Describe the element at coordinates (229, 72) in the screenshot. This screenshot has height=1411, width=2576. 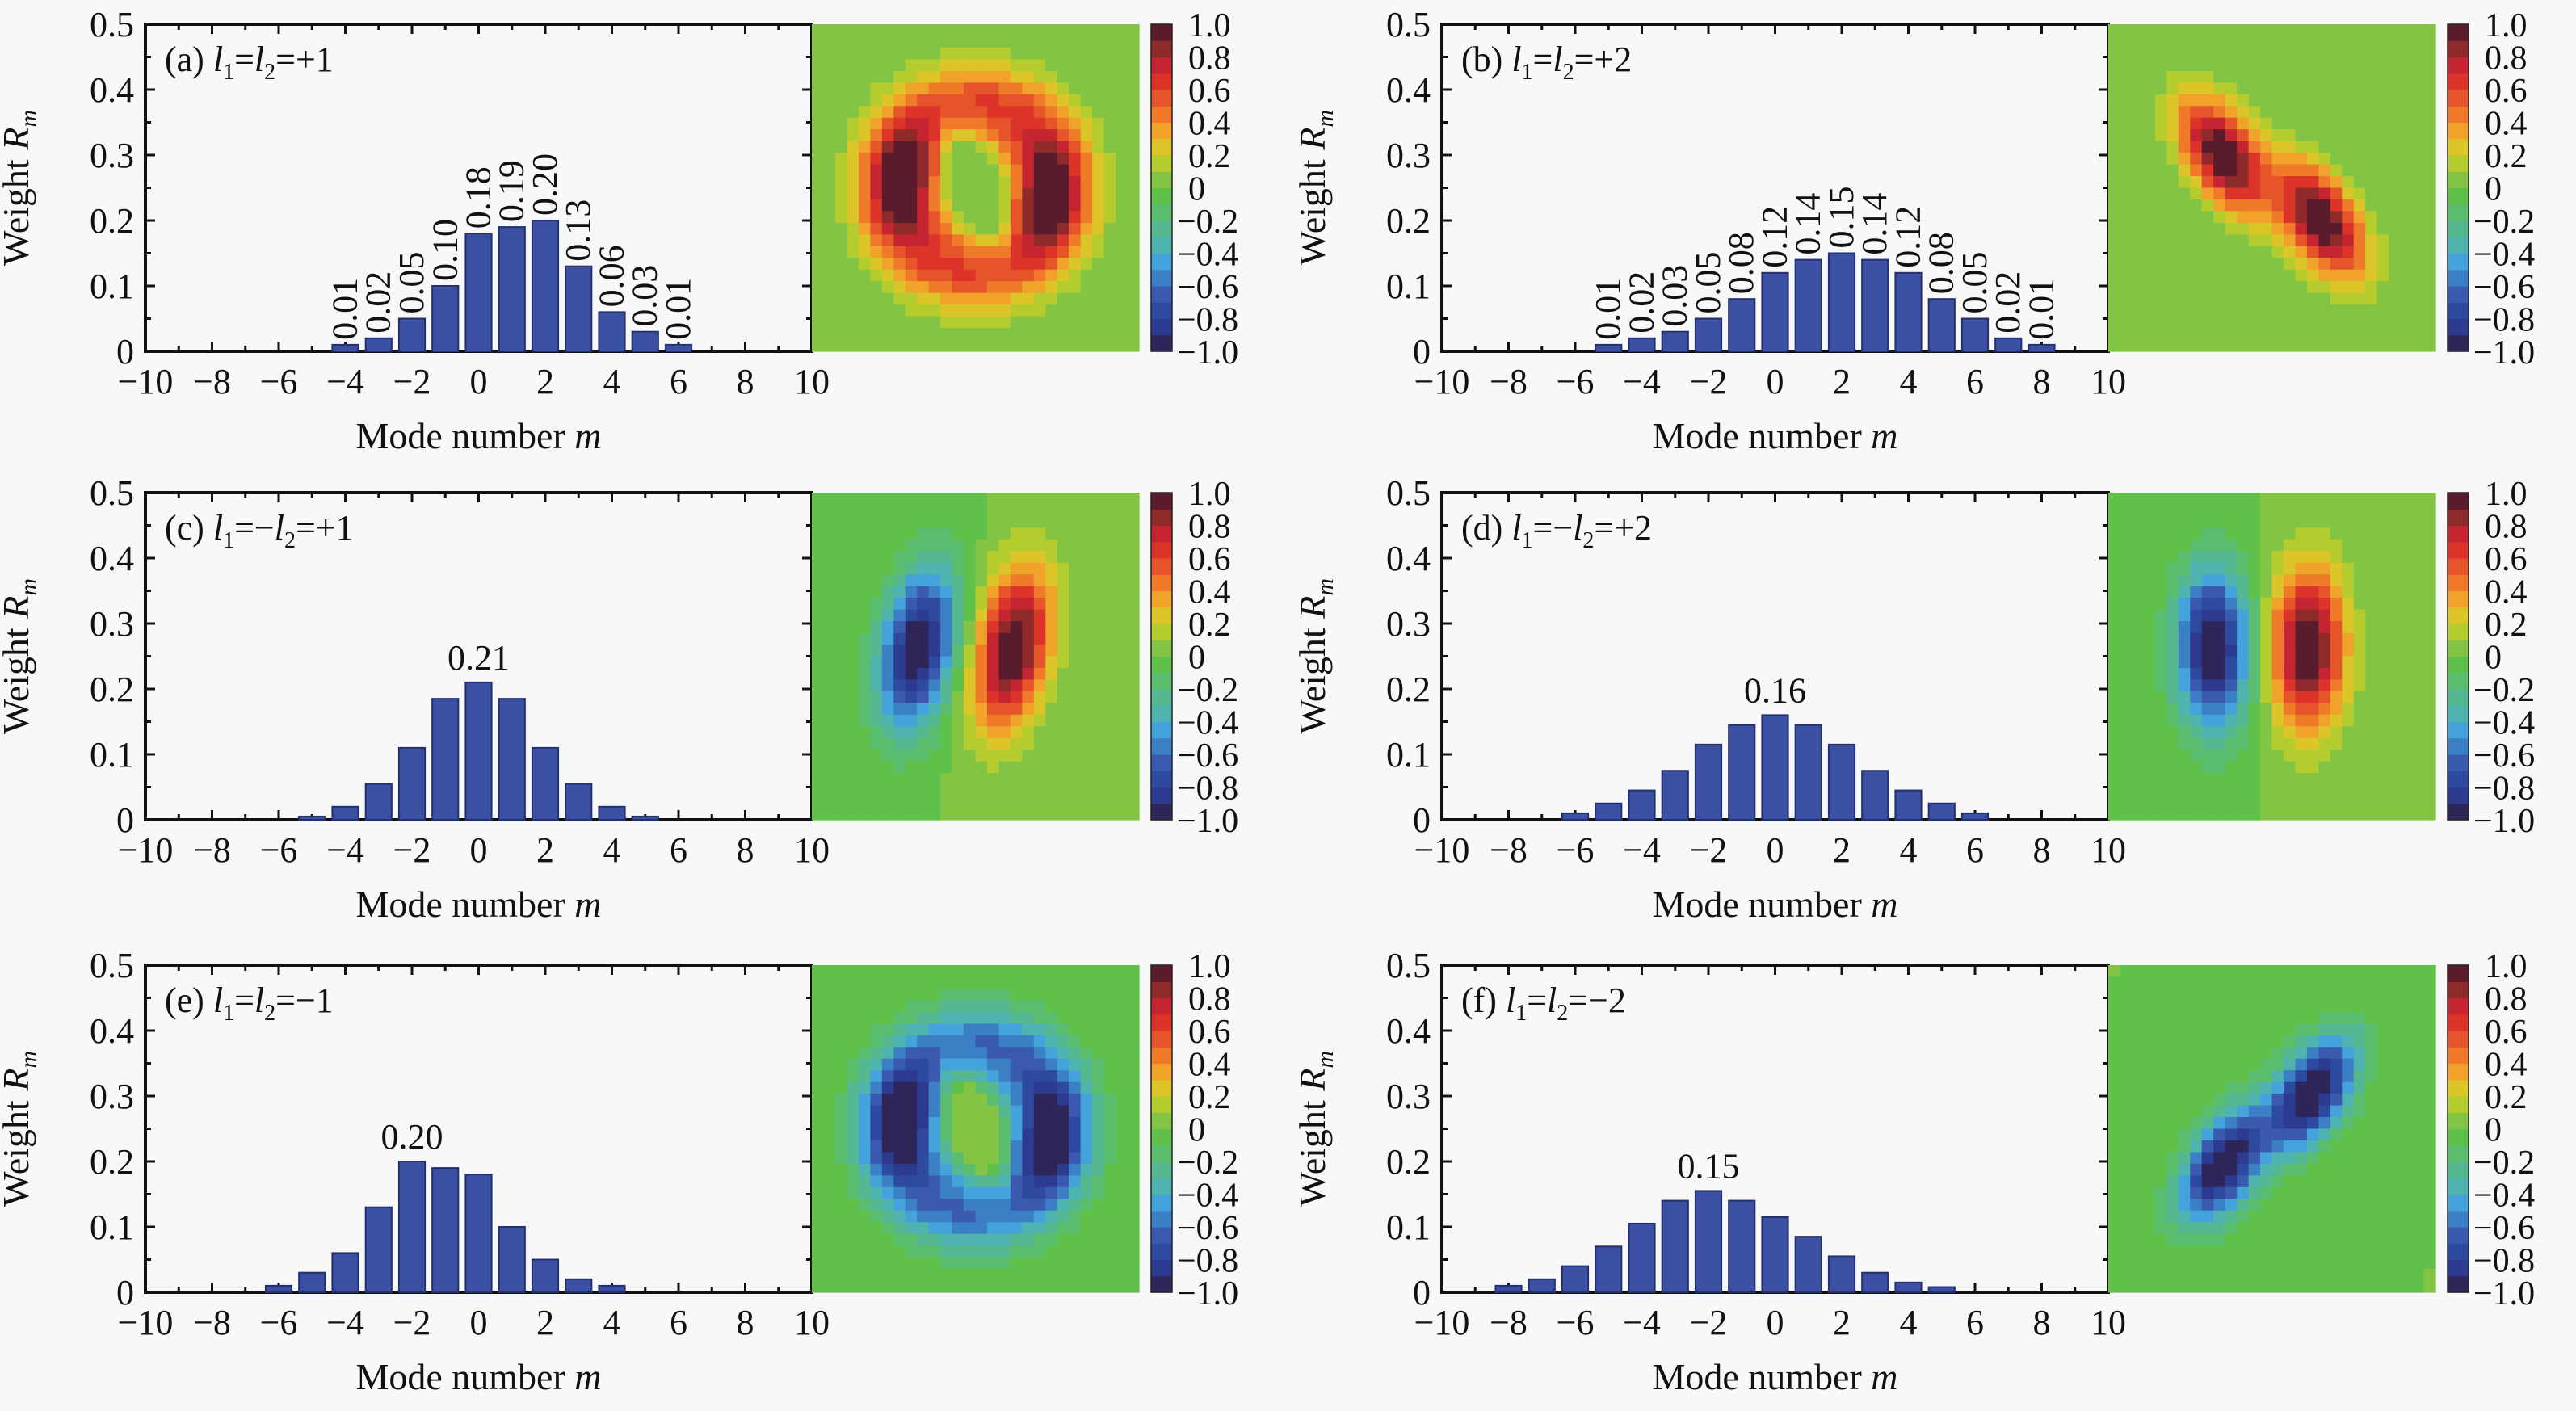
I see `condition-sub1: 1` at that location.